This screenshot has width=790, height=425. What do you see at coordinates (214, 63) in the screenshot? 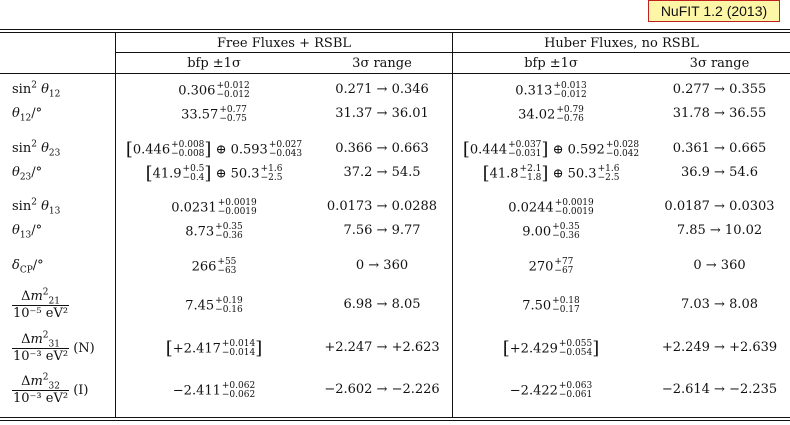
I see `subheader-bfp-1: bfp ±1σ` at bounding box center [214, 63].